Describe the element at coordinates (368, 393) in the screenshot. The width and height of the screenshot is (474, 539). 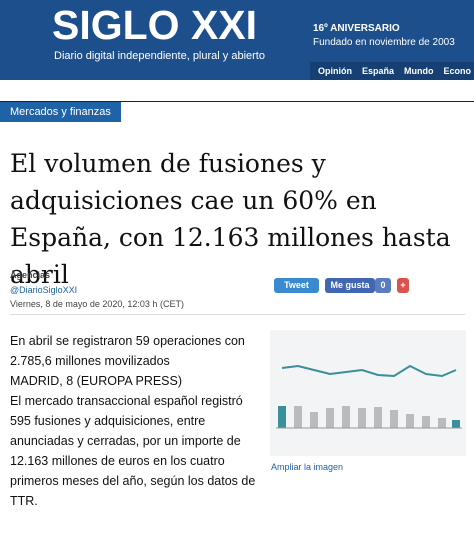
I see `article-image` at that location.